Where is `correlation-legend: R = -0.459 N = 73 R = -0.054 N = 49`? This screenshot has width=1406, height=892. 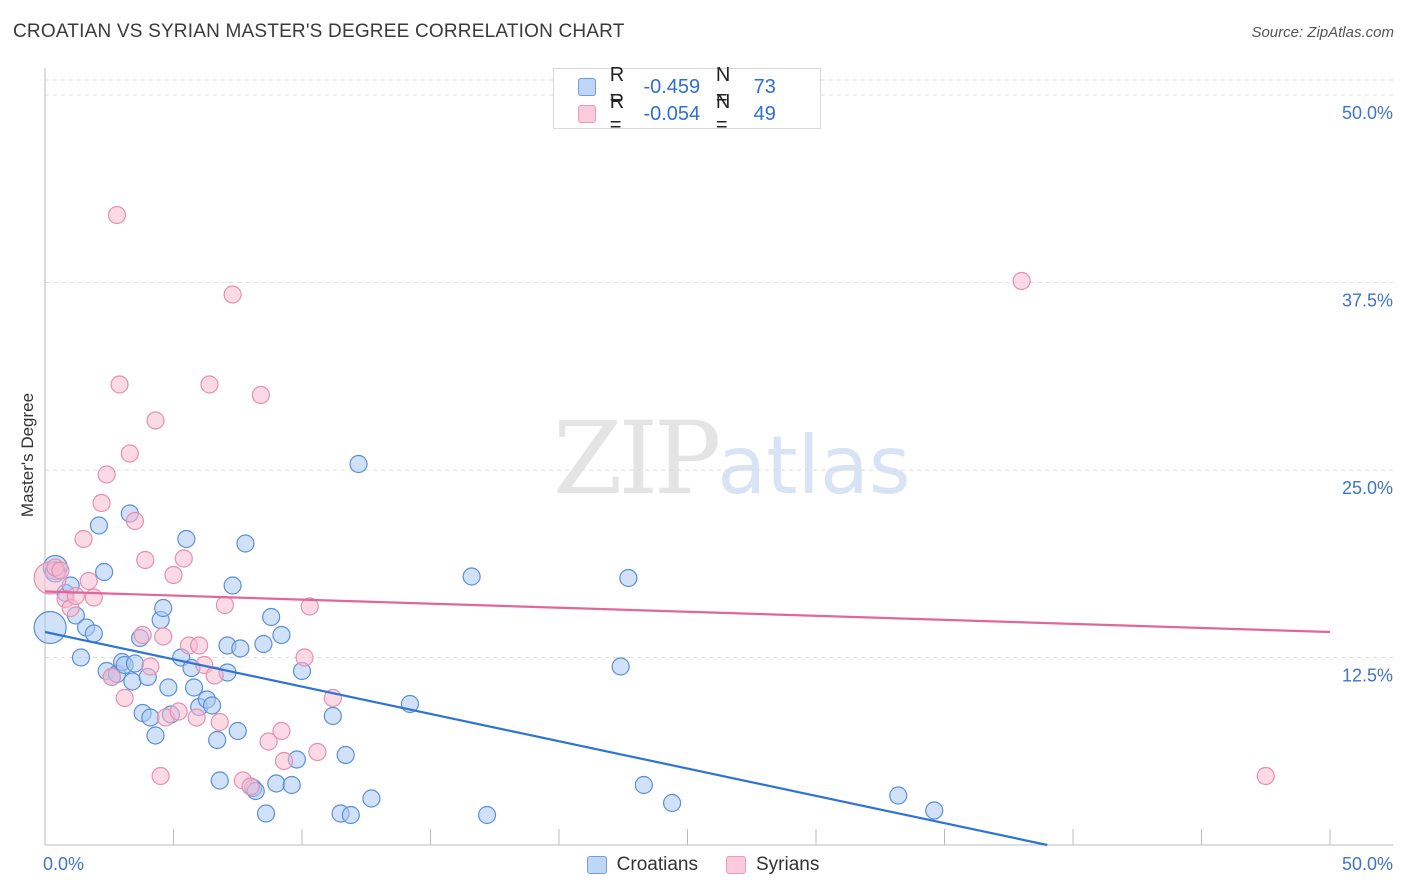 correlation-legend: R = -0.459 N = 73 R = -0.054 N = 49 is located at coordinates (687, 100).